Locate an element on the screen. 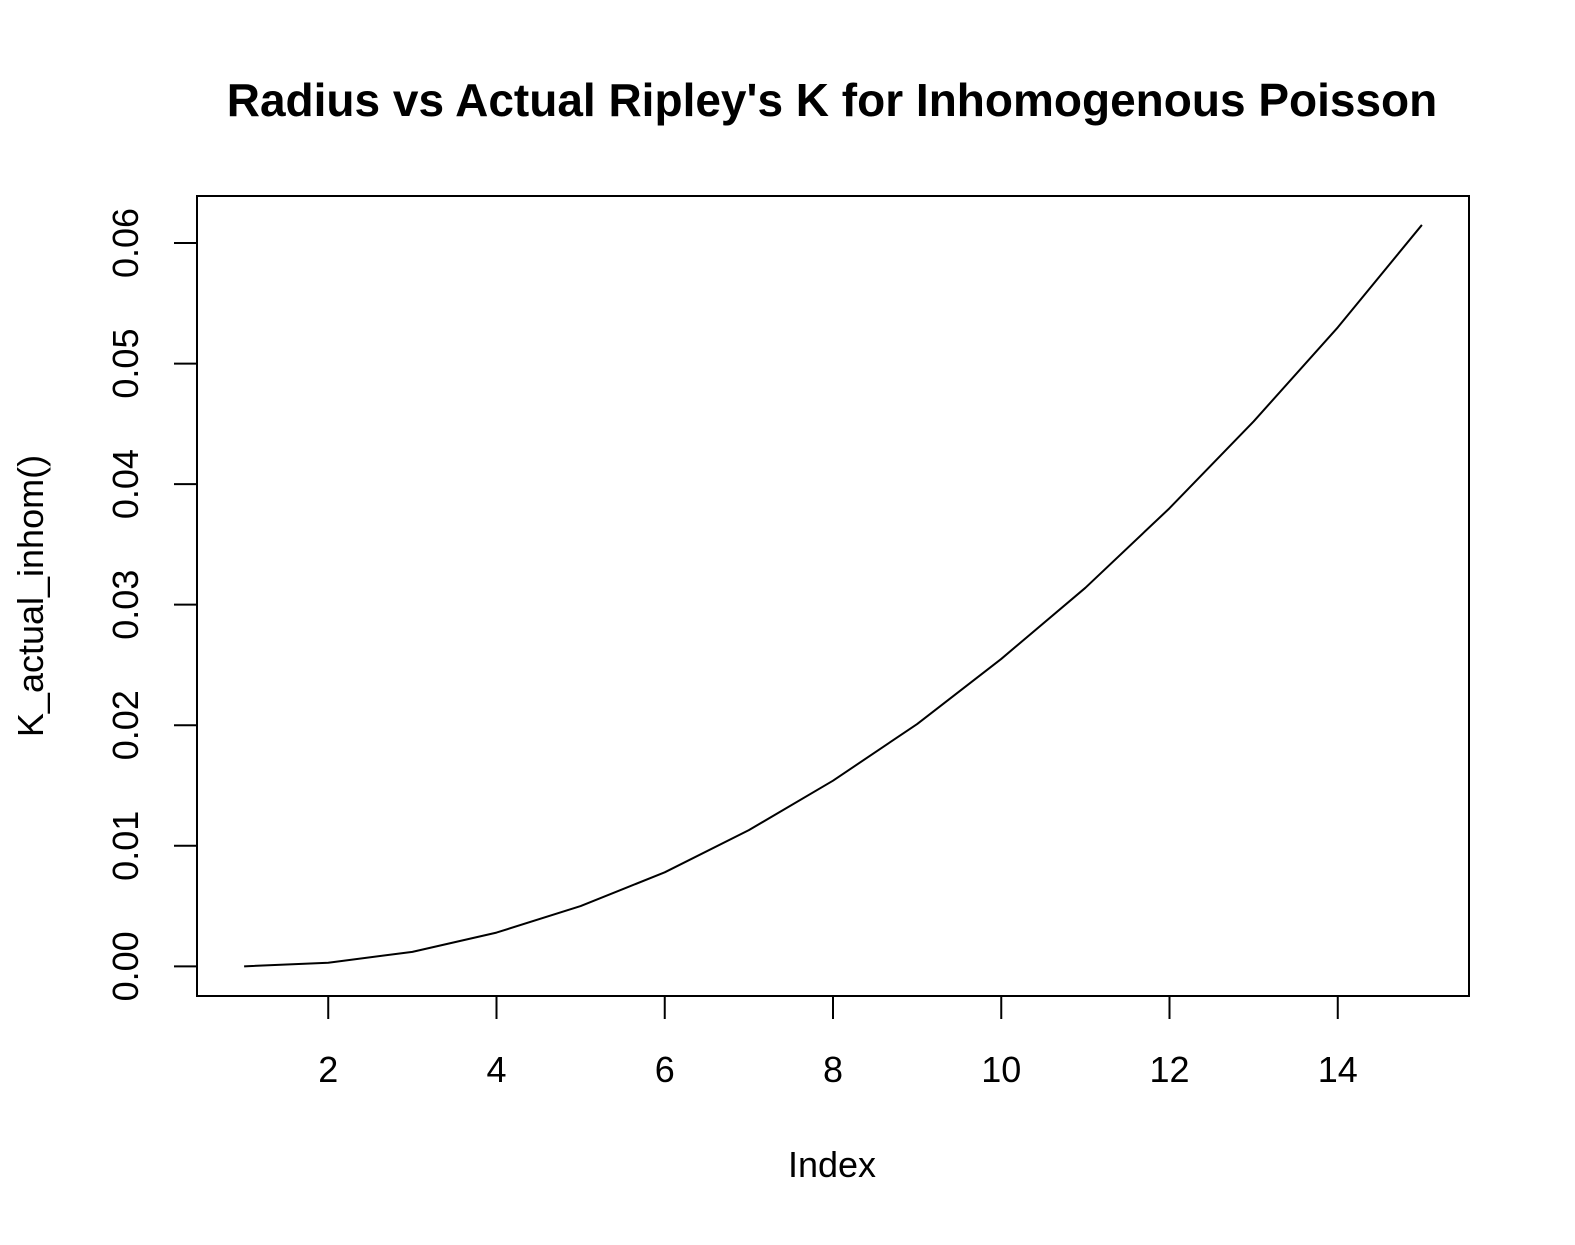  y-tick-label: 0.04 is located at coordinates (125, 484).